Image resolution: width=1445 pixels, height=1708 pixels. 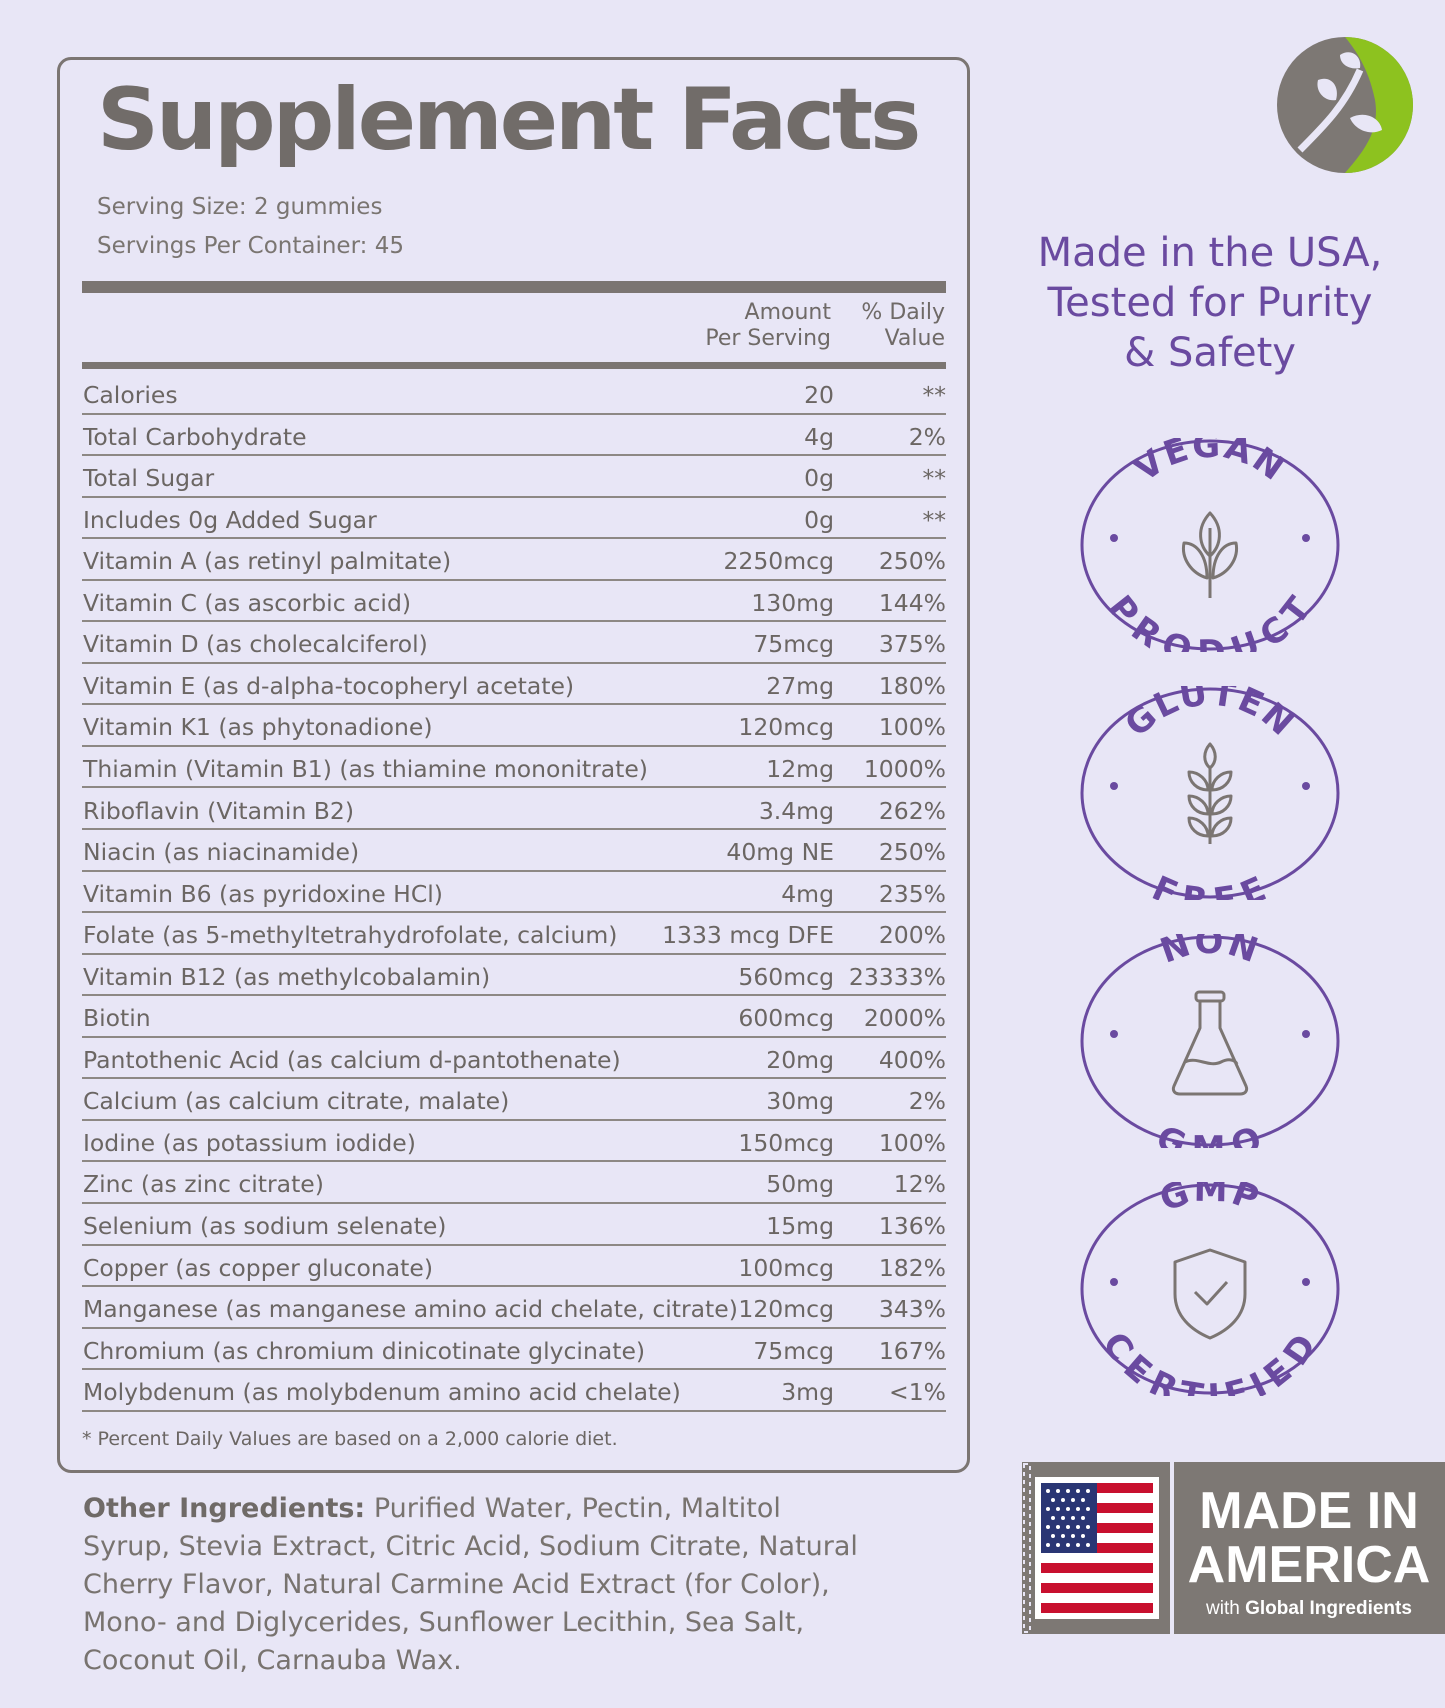 What do you see at coordinates (514, 436) in the screenshot?
I see `table-row: Total Carbohydrate 4g 2%` at bounding box center [514, 436].